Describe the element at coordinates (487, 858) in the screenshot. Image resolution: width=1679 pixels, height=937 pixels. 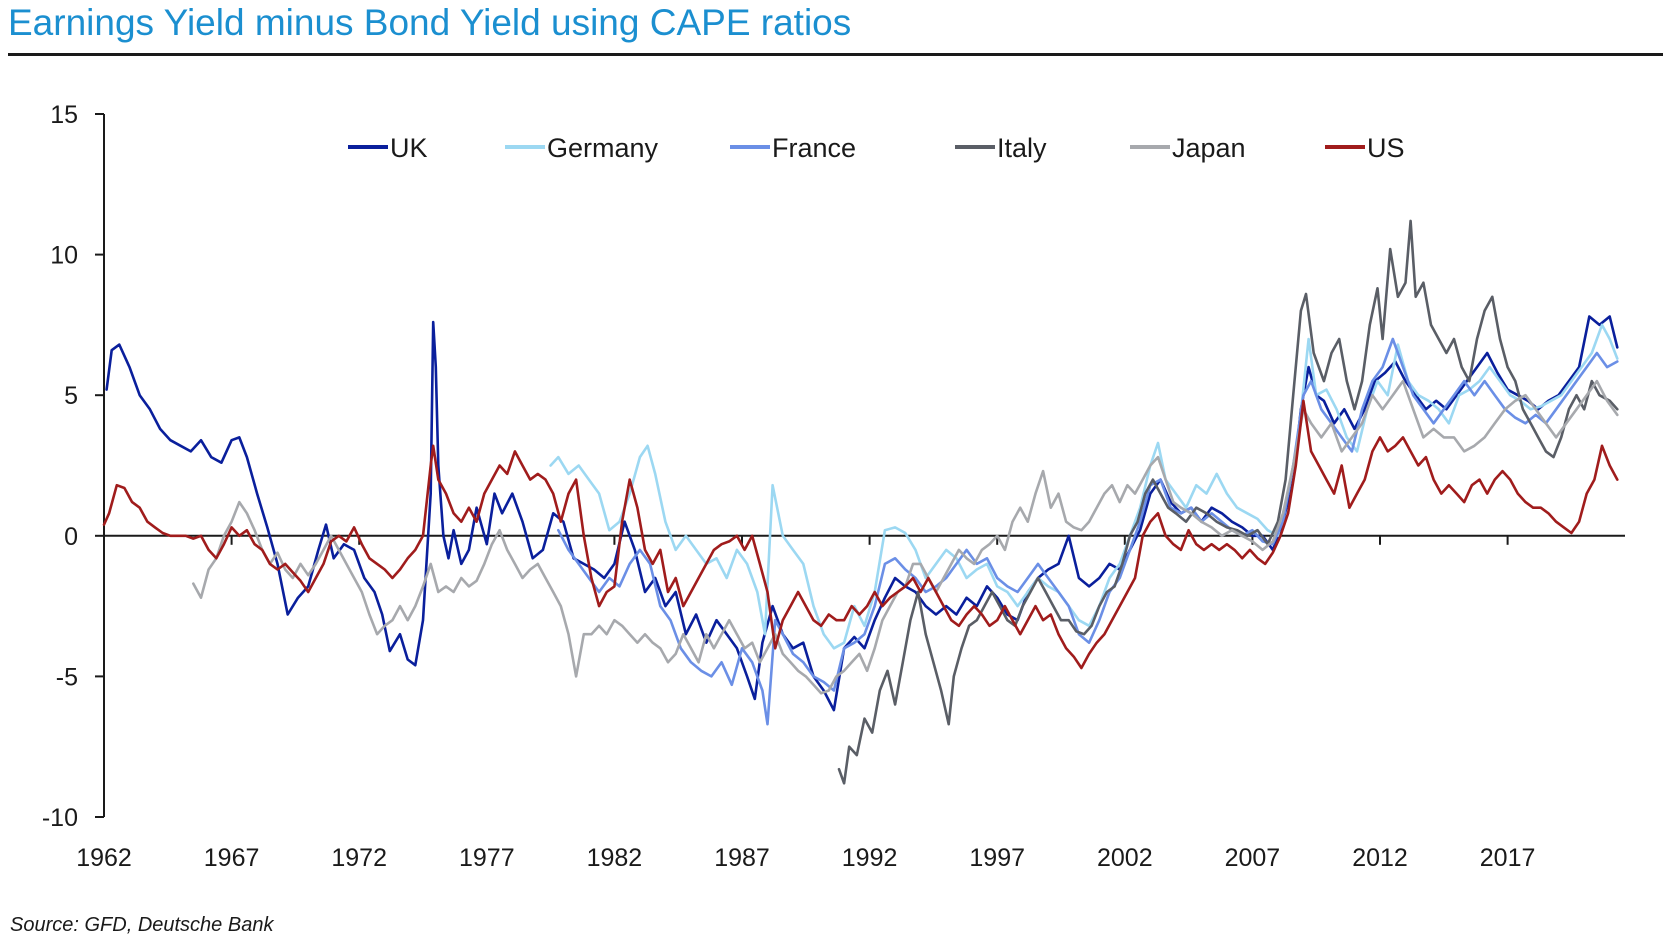
I see `x-tick-label: 1977` at that location.